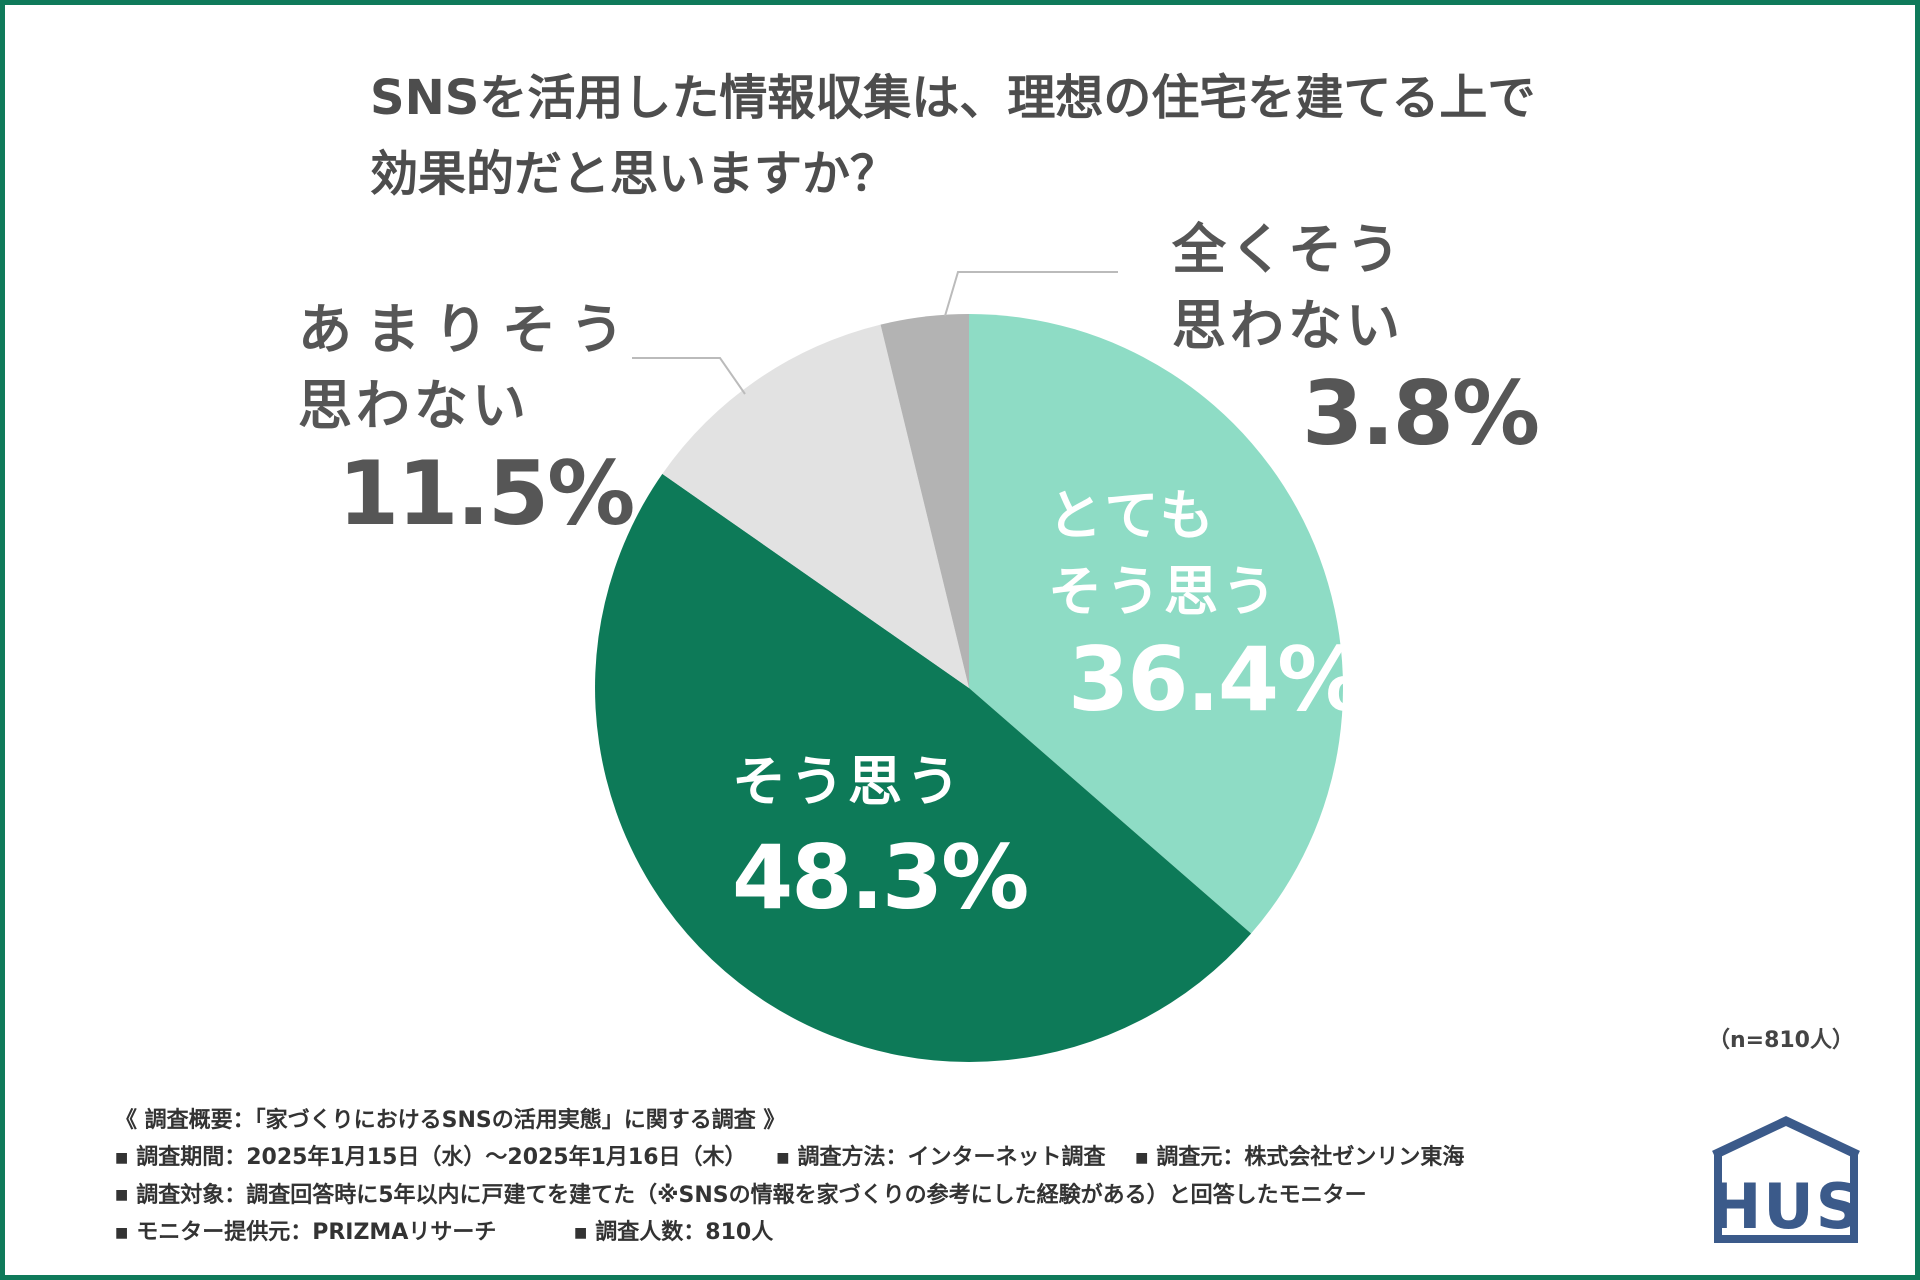 The width and height of the screenshot is (1920, 1280). I want to click on summary-source-text: 調査元：株式会社ゼンリン東海, so click(1310, 1157).